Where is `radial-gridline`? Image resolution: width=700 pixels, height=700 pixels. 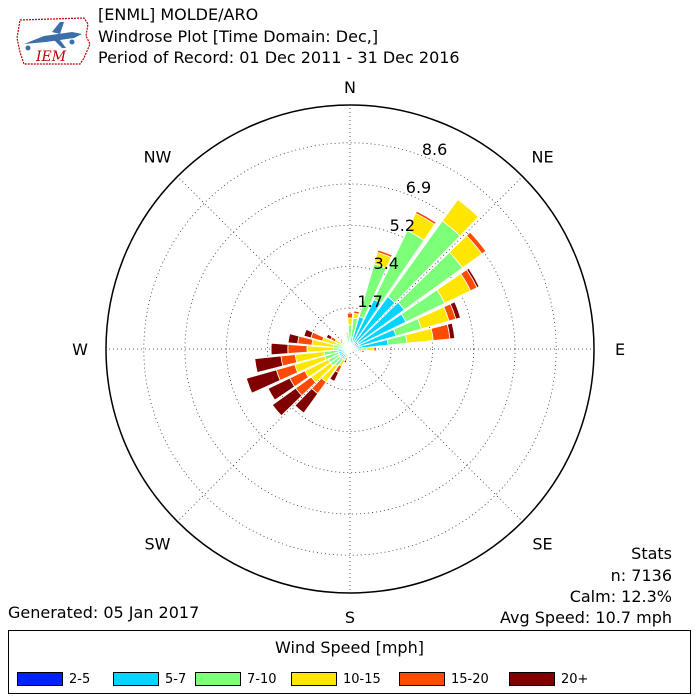
radial-gridline is located at coordinates (350, 349).